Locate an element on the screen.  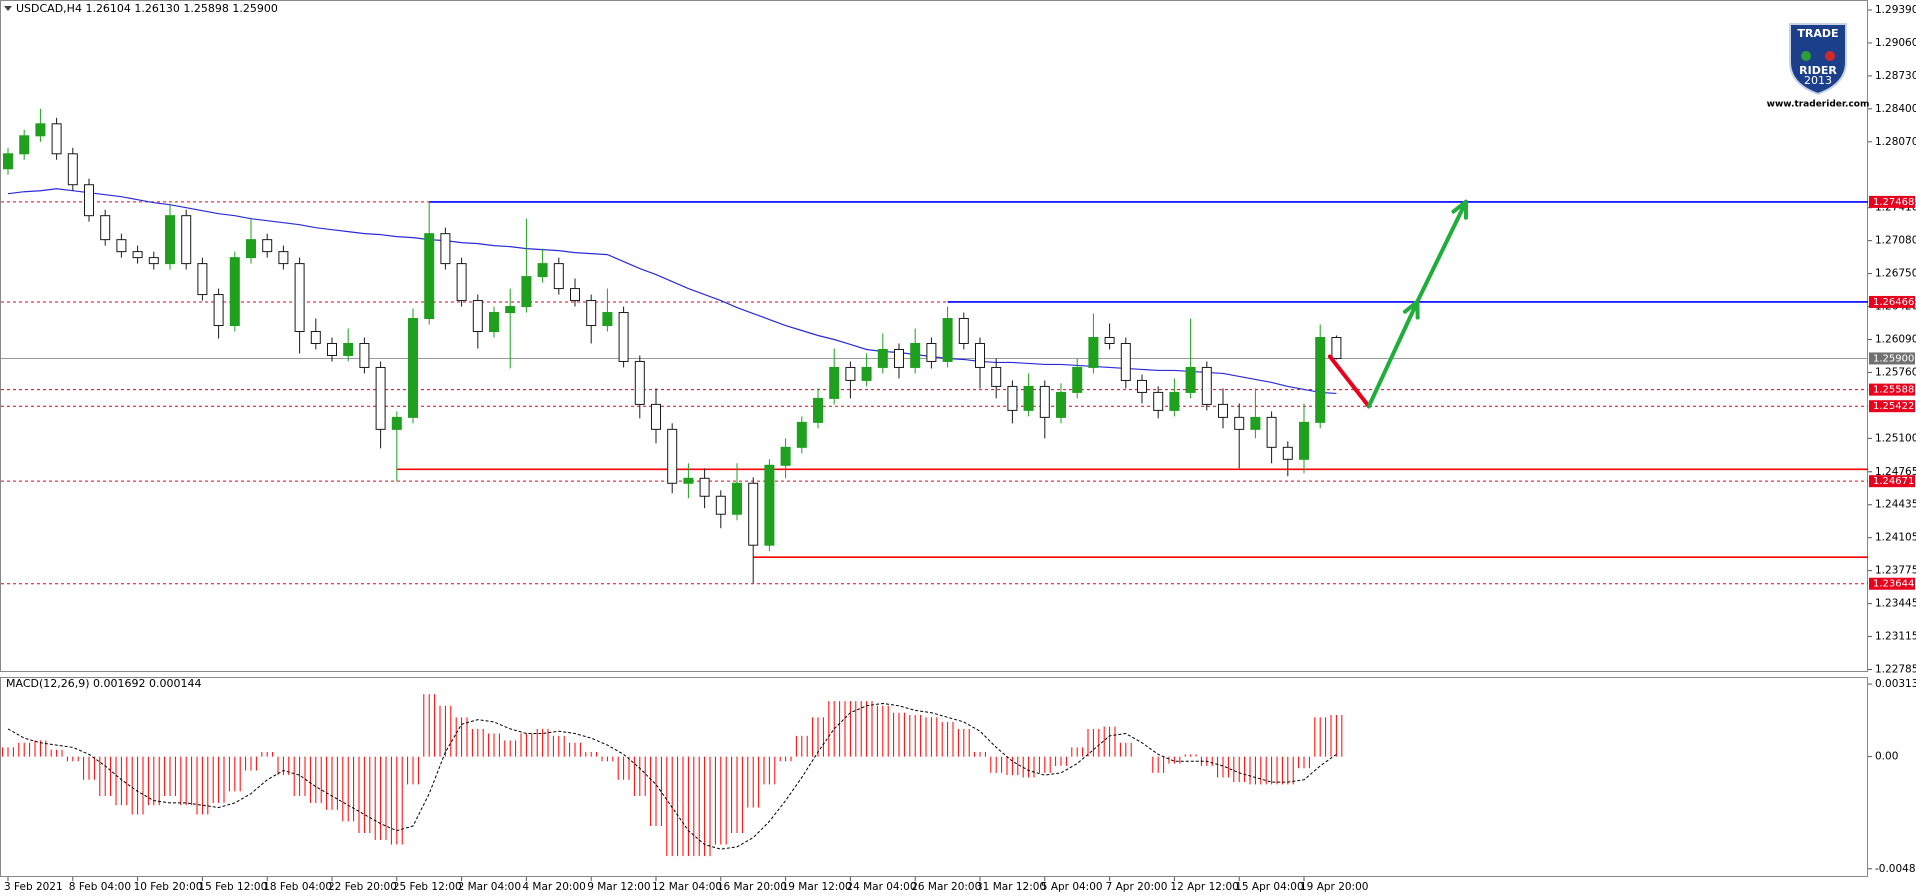
x-tick-label: 15 Apr 04:00 is located at coordinates (1269, 887).